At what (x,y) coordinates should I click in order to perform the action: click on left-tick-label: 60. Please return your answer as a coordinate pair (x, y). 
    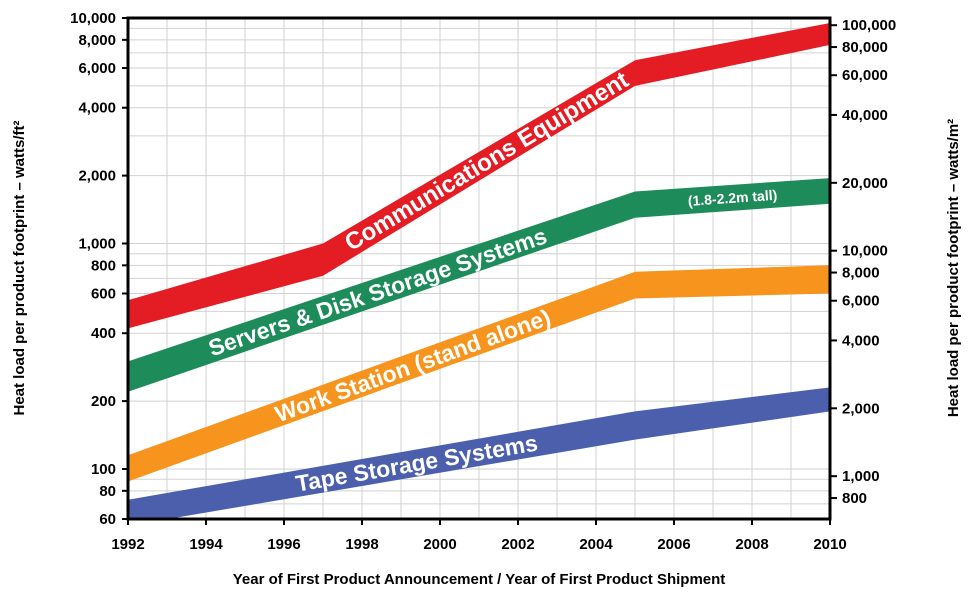
    Looking at the image, I should click on (107, 519).